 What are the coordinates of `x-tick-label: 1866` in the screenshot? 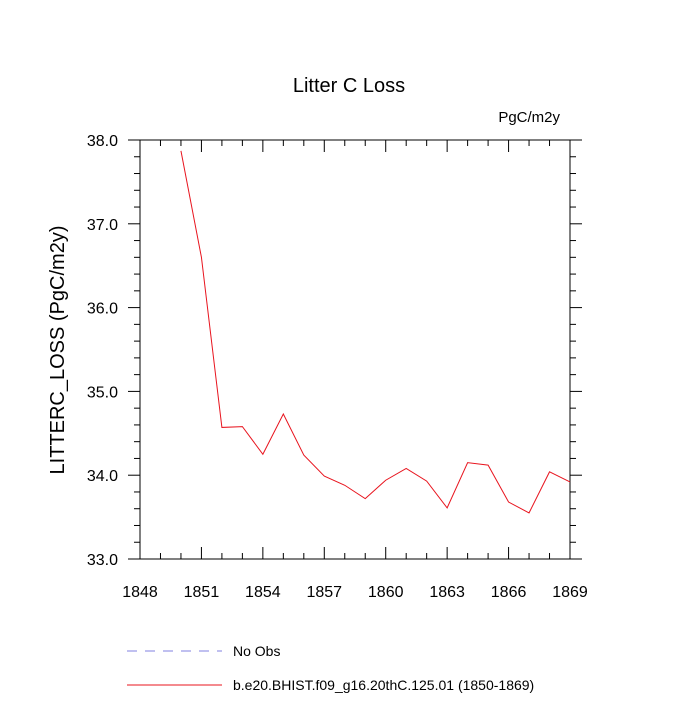 It's located at (509, 592).